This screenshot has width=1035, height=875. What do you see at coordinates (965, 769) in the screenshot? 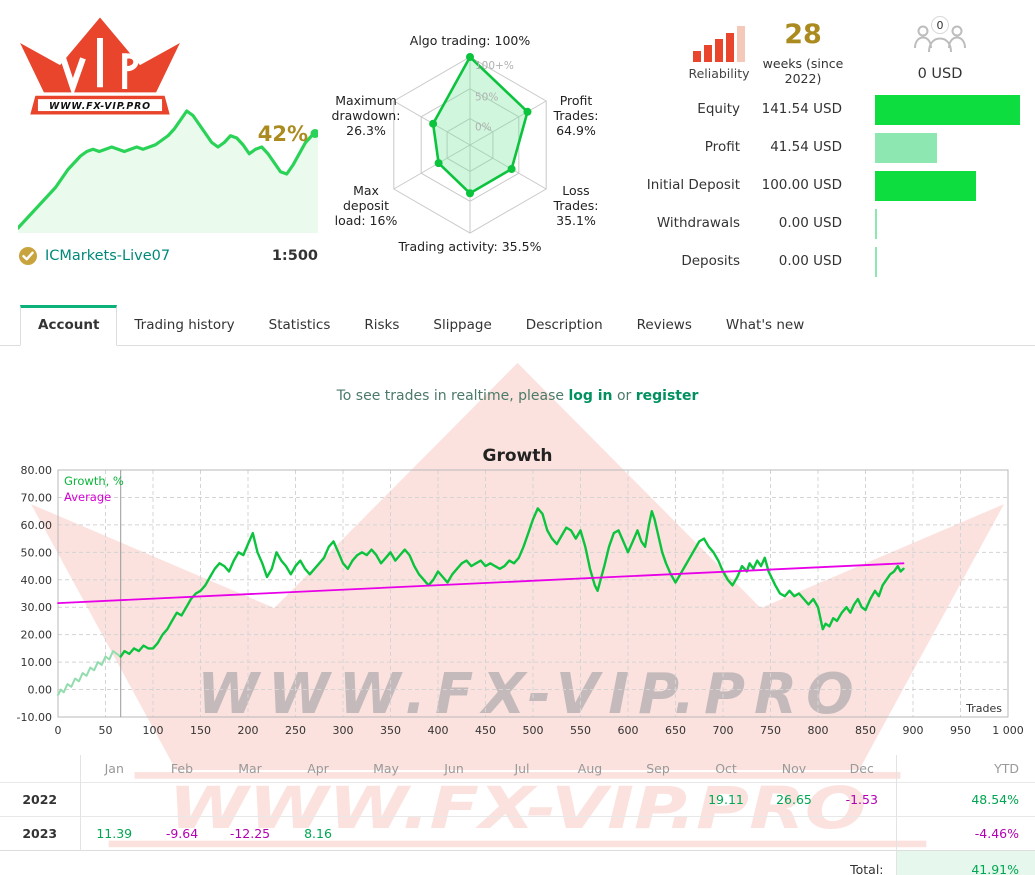
I see `ytd-header: YTD` at bounding box center [965, 769].